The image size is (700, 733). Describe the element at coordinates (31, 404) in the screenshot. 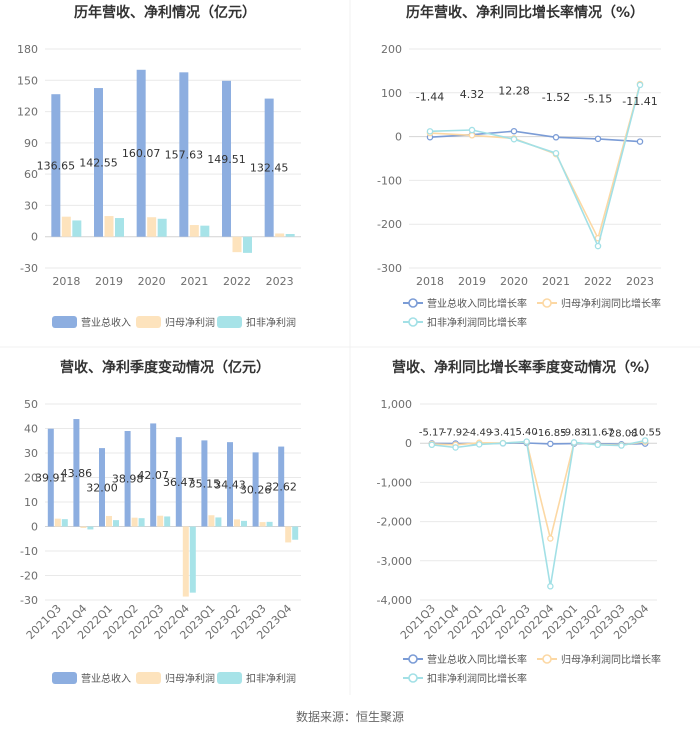

I see `y-tick-label: 50` at that location.